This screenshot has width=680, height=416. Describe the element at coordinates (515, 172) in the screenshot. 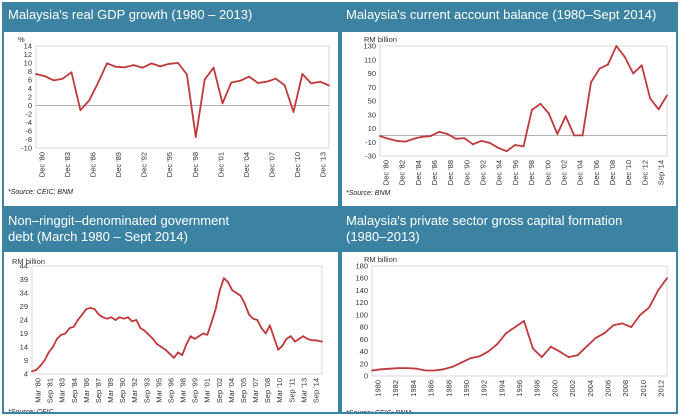

I see `x-tick-label: Dec '96` at that location.